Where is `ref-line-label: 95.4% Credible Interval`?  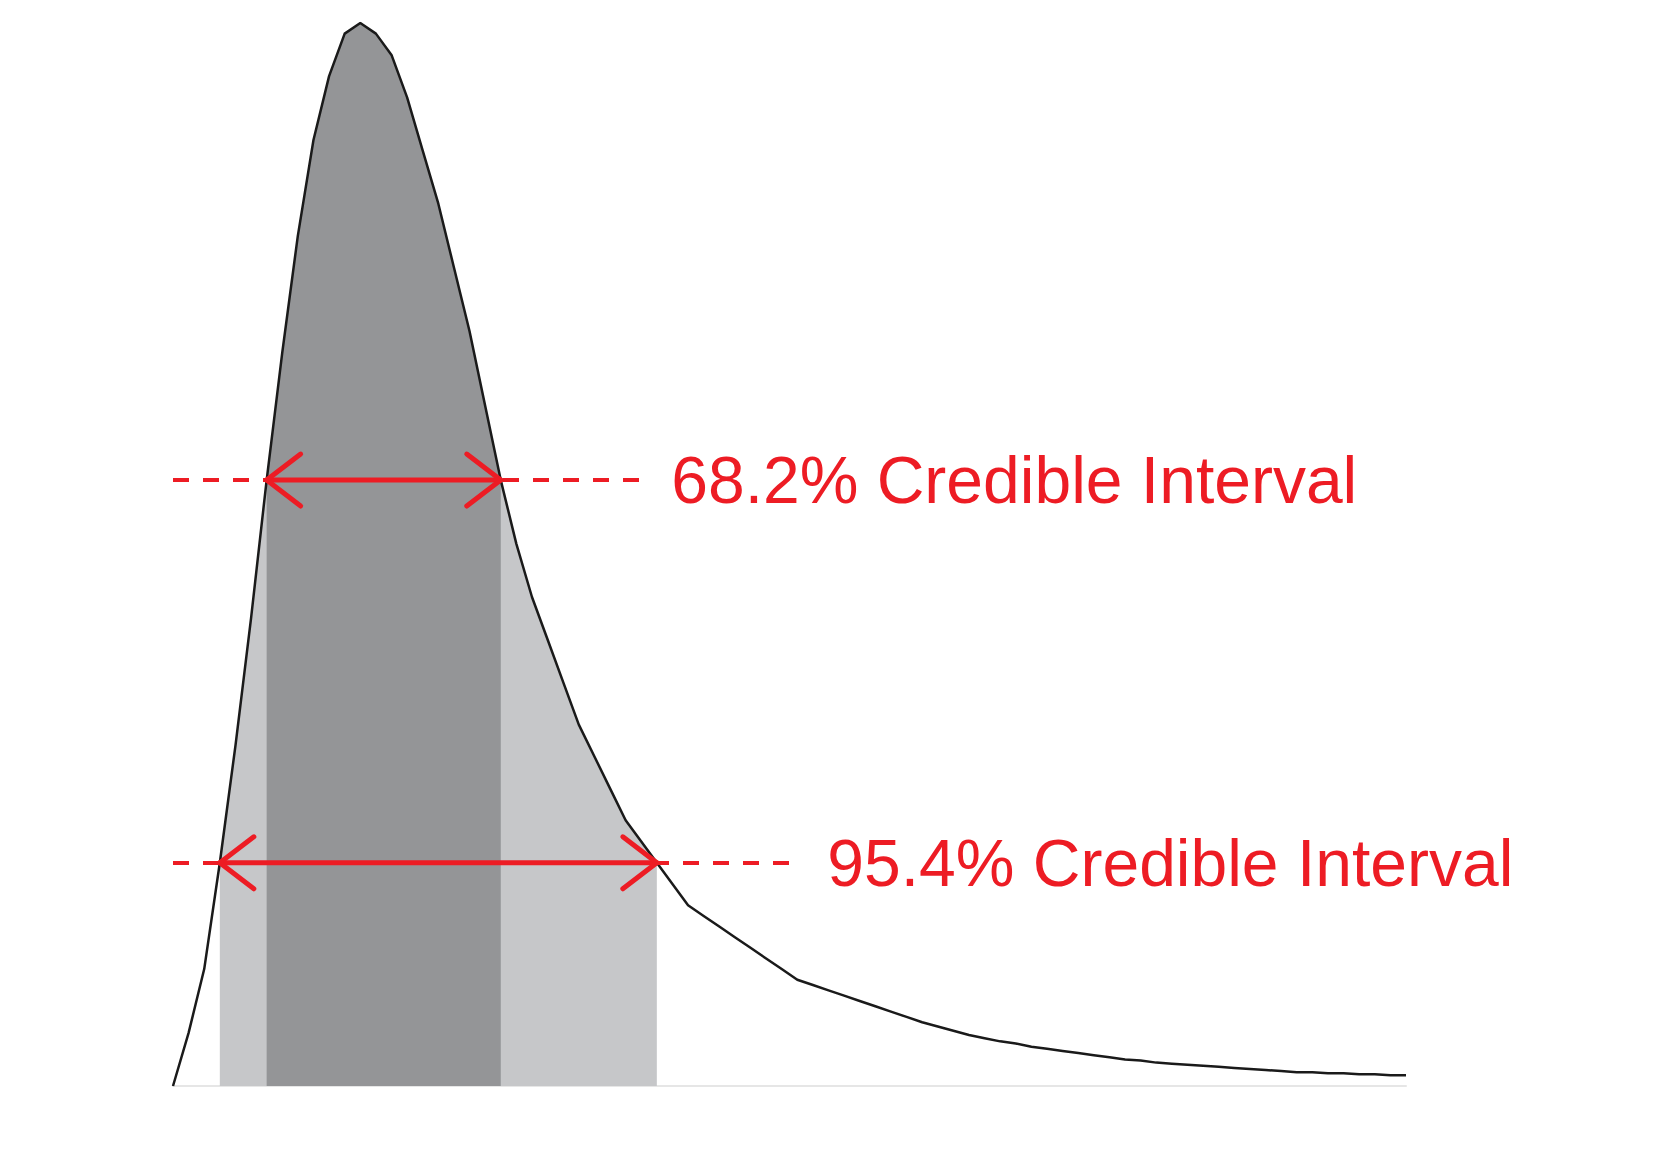 ref-line-label: 95.4% Credible Interval is located at coordinates (1170, 862).